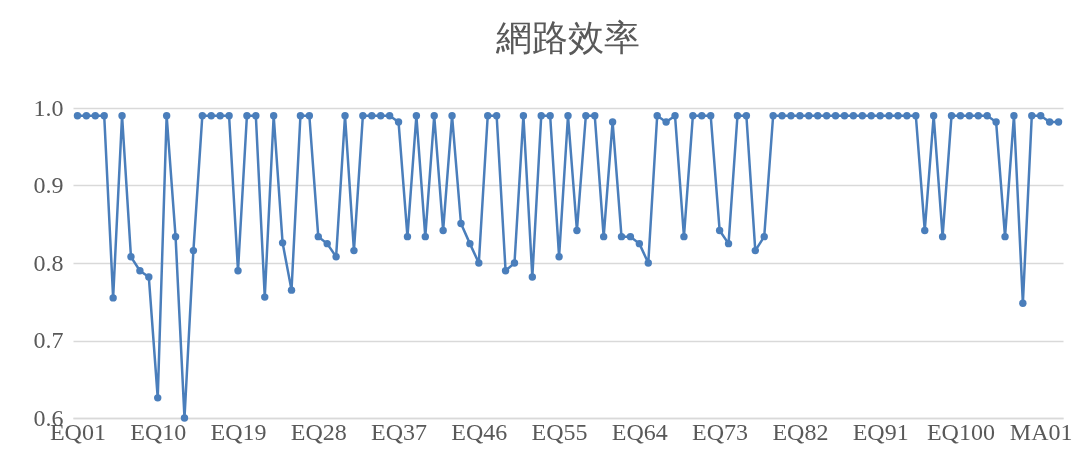 This screenshot has height=473, width=1086. I want to click on x-tick-label: EQ55, so click(559, 431).